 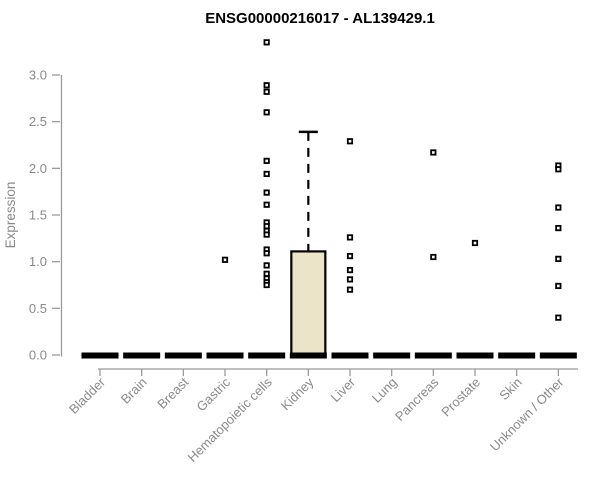 I want to click on y-tick-label: 0.0, so click(x=38, y=355).